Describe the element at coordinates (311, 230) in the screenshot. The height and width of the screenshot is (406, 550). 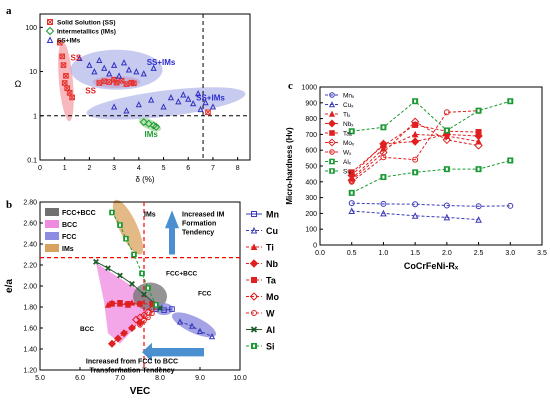
I see `y-tick-label: 100` at that location.